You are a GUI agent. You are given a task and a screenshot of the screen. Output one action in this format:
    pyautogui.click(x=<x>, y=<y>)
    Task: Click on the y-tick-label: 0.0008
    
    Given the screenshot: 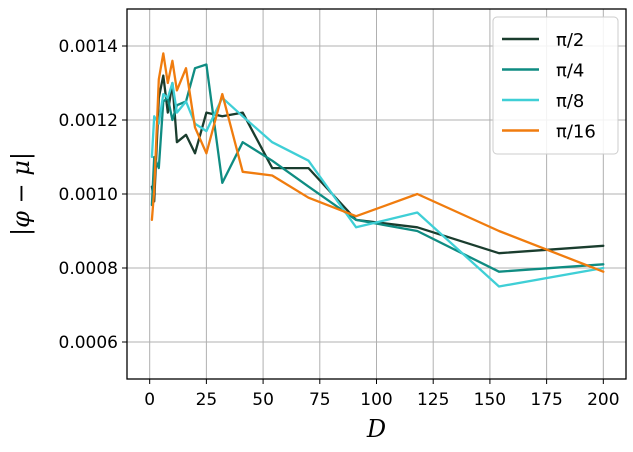 What is the action you would take?
    pyautogui.click(x=88, y=269)
    